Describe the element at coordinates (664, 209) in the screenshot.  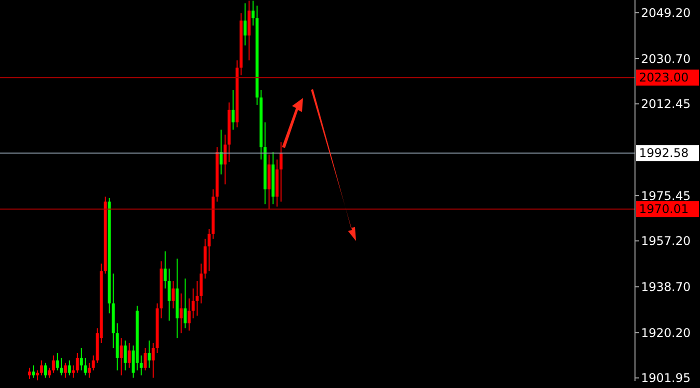
I see `ref-line-label: 1970.01` at that location.